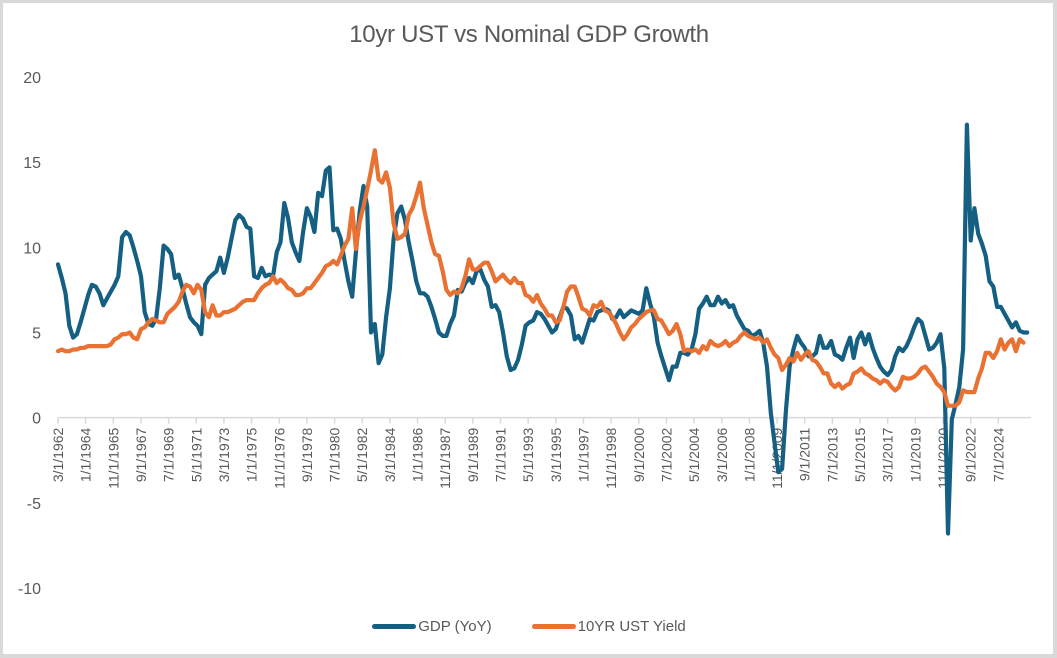 Image resolution: width=1057 pixels, height=658 pixels. What do you see at coordinates (556, 454) in the screenshot?
I see `x-tick-label: 3/1/1995` at bounding box center [556, 454].